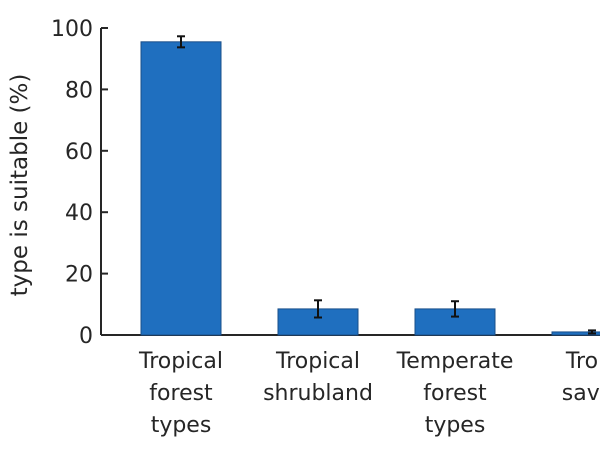 The image size is (600, 450). I want to click on y-axis-label: type is suitable (%), so click(20, 185).